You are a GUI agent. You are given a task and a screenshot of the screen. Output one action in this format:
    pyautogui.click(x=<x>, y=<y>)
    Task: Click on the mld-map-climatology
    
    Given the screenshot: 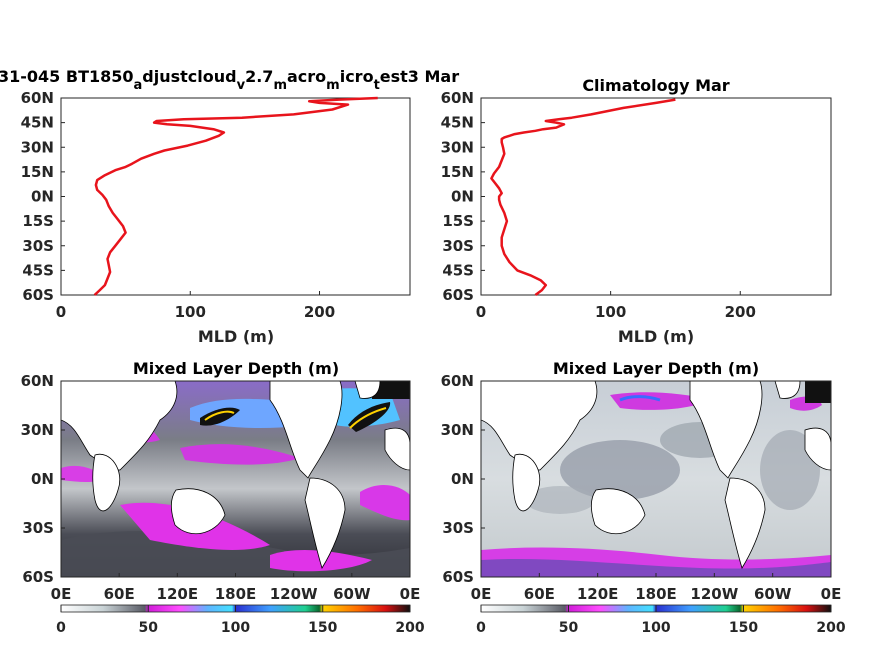 What is the action you would take?
    pyautogui.click(x=656, y=479)
    